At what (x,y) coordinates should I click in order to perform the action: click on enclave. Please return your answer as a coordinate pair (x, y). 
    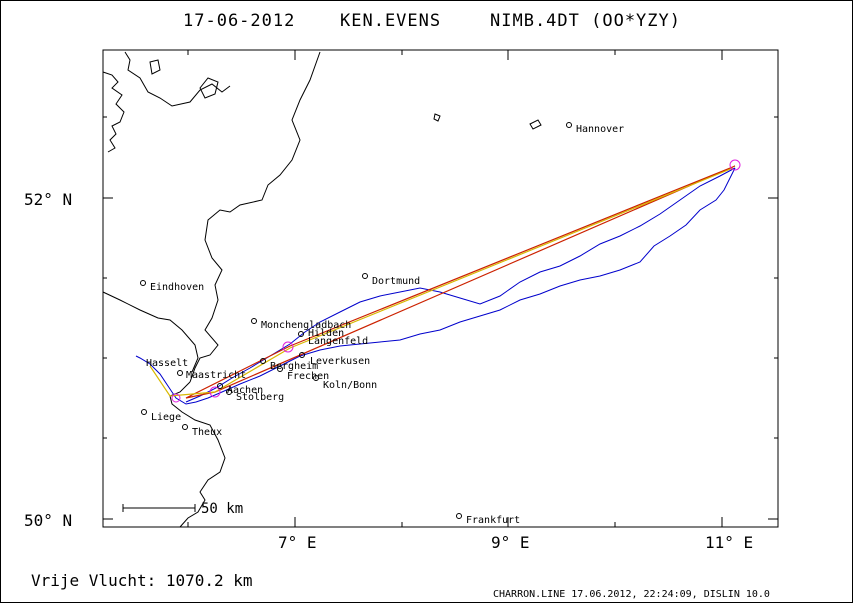
    Looking at the image, I should click on (437, 117).